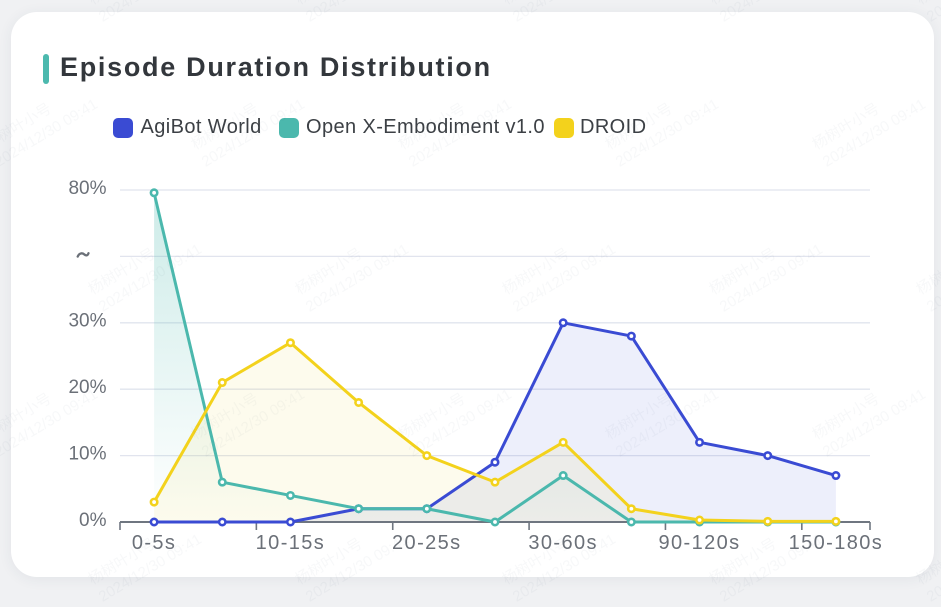  Describe the element at coordinates (427, 543) in the screenshot. I see `svg-text: 20-25s` at that location.